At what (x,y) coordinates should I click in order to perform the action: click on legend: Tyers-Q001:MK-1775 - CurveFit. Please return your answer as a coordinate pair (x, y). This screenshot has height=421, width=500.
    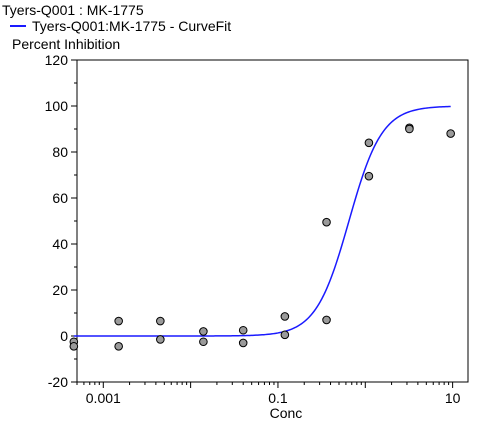
    Looking at the image, I should click on (120, 26).